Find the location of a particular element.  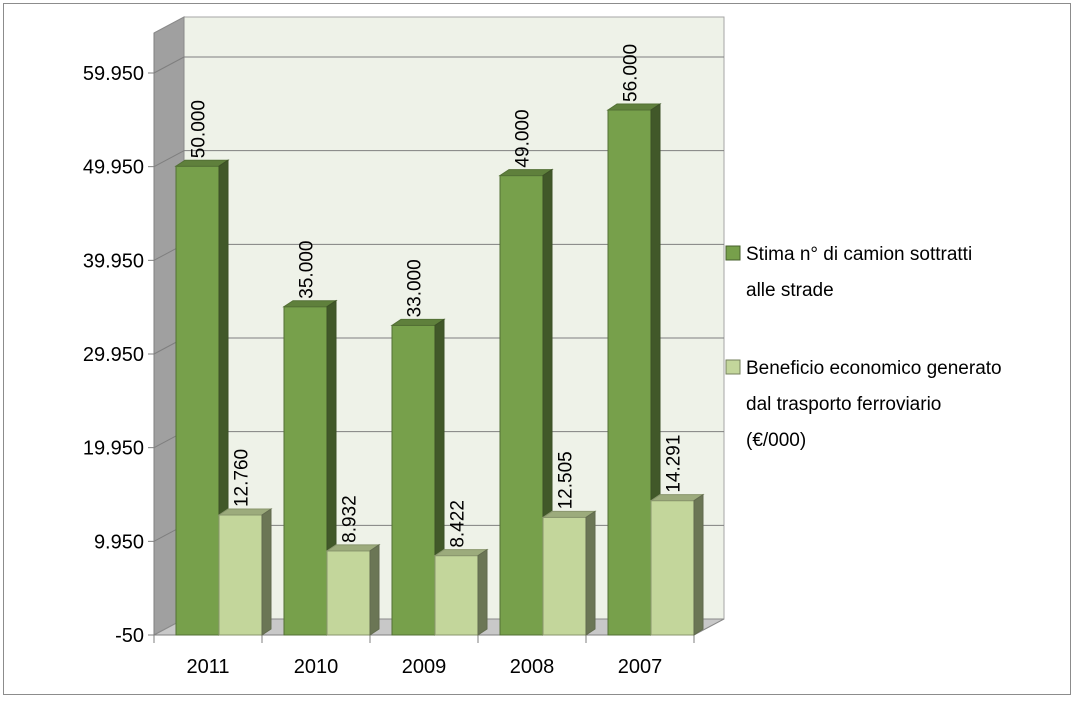

bar-camion-2007 is located at coordinates (634, 369).